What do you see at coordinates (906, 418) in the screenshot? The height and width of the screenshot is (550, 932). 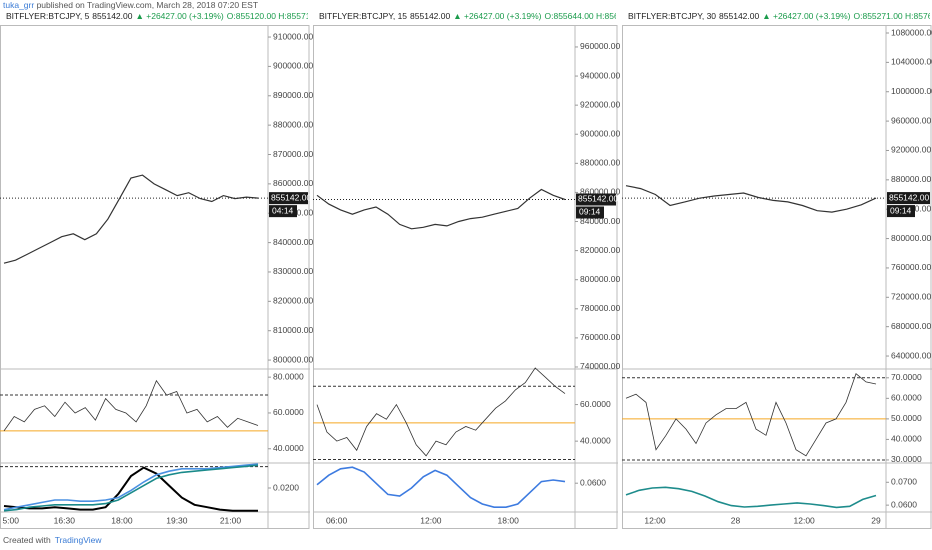 I see `y-tick-label: 50.0000` at bounding box center [906, 418].